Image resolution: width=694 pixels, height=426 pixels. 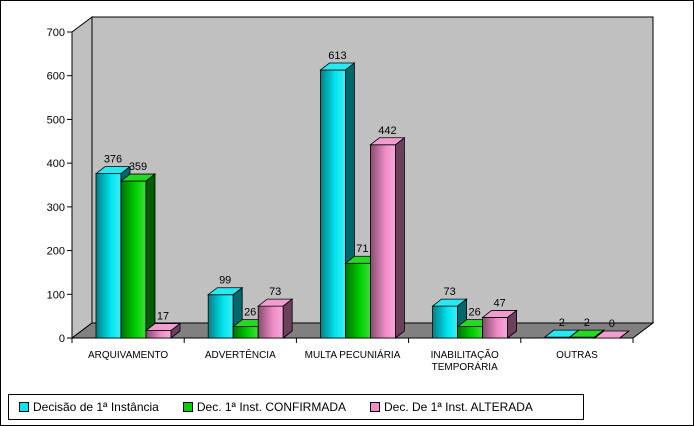 What do you see at coordinates (56, 77) in the screenshot?
I see `y-tick-label: 600` at bounding box center [56, 77].